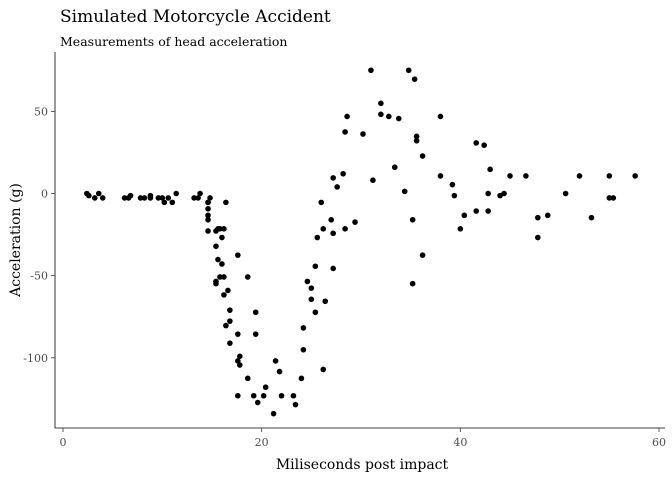 Image resolution: width=672 pixels, height=480 pixels. Describe the element at coordinates (659, 442) in the screenshot. I see `x-tick-label: 60` at that location.